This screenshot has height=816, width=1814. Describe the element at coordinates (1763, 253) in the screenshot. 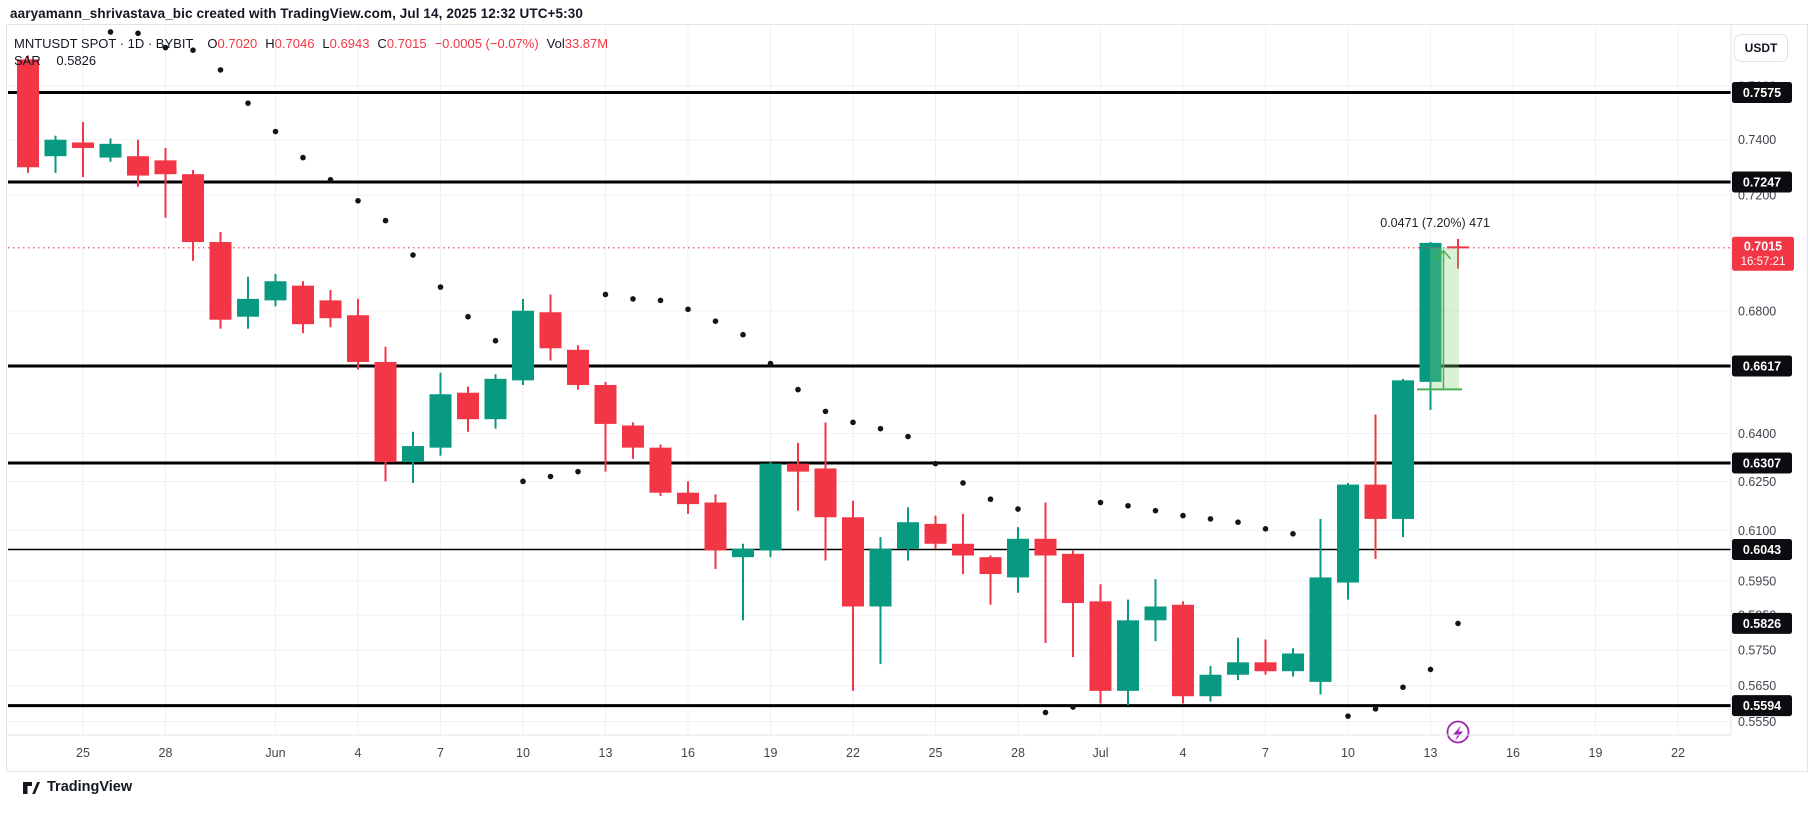

I see `last-price-label` at that location.